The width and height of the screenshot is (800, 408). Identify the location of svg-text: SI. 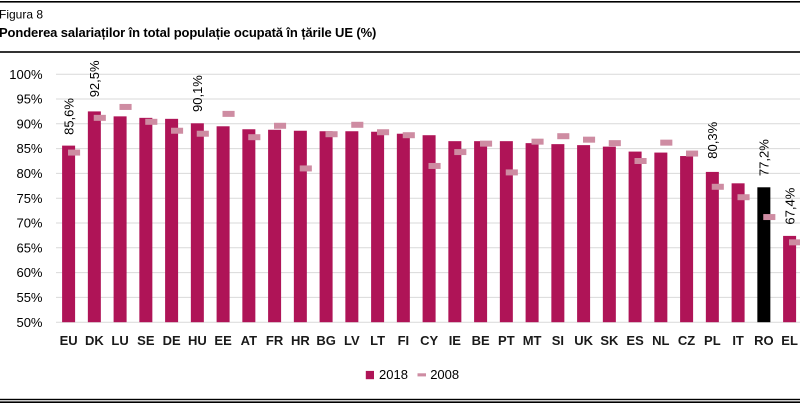
(558, 340).